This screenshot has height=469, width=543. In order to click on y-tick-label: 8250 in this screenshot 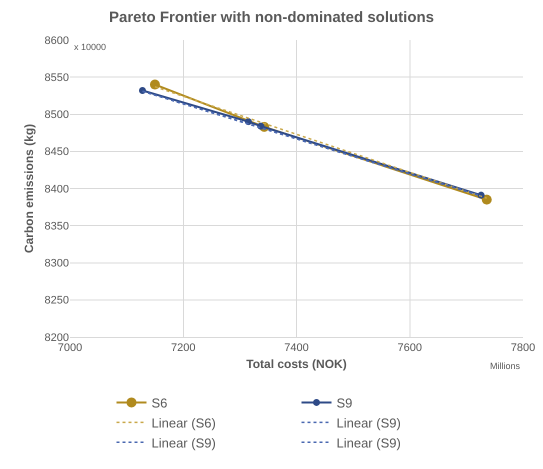, I will do `click(56, 300)`.